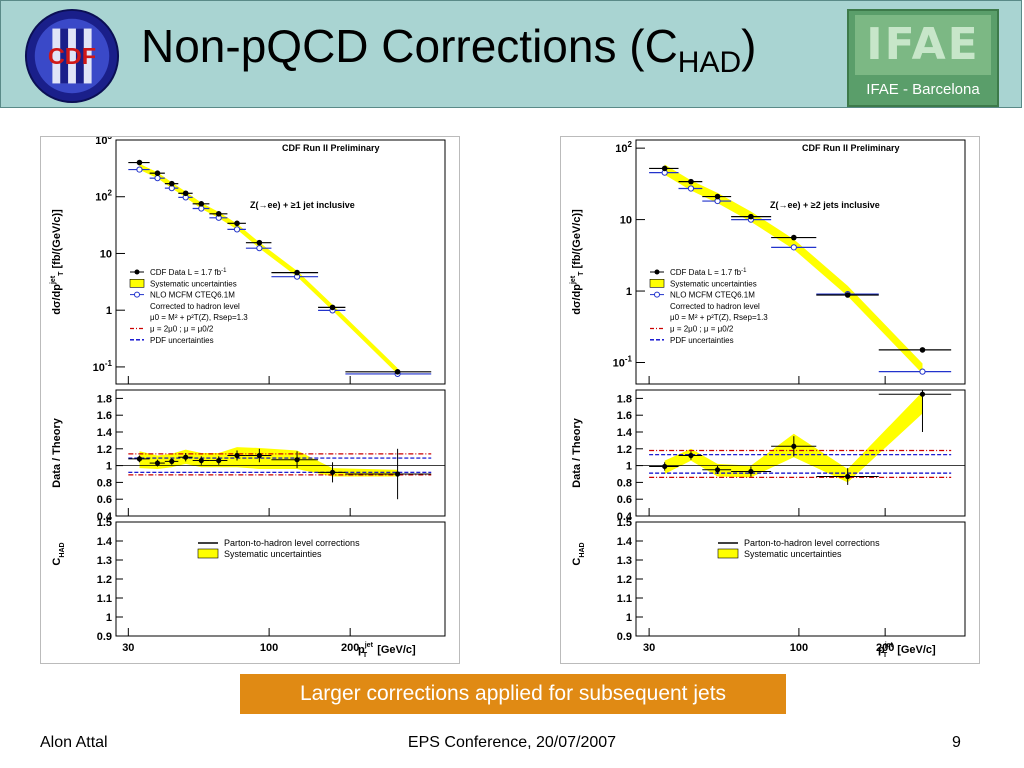 This screenshot has width=1024, height=768. What do you see at coordinates (208, 553) in the screenshot?
I see `legend-chad-band` at bounding box center [208, 553].